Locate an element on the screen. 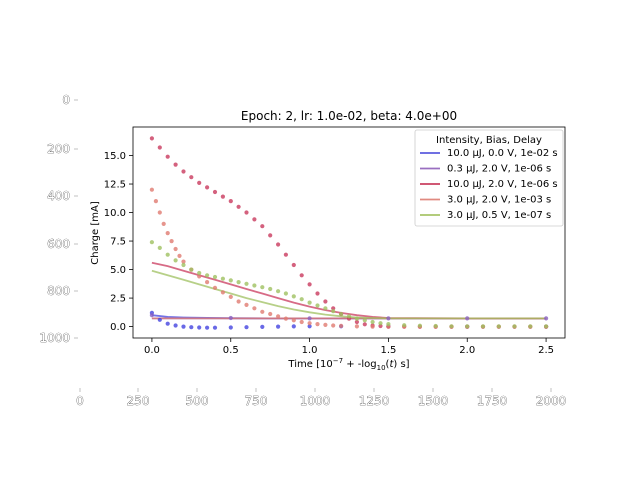  x-axis-label: Time [10−7 + -log10(t) s] is located at coordinates (348, 364).